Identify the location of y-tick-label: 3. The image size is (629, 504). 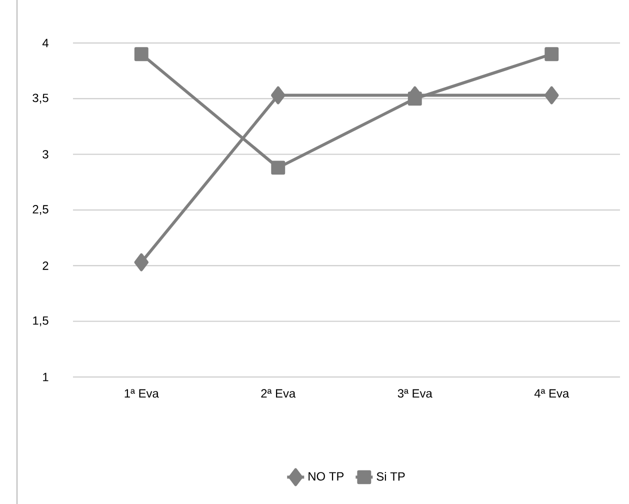
(45, 154).